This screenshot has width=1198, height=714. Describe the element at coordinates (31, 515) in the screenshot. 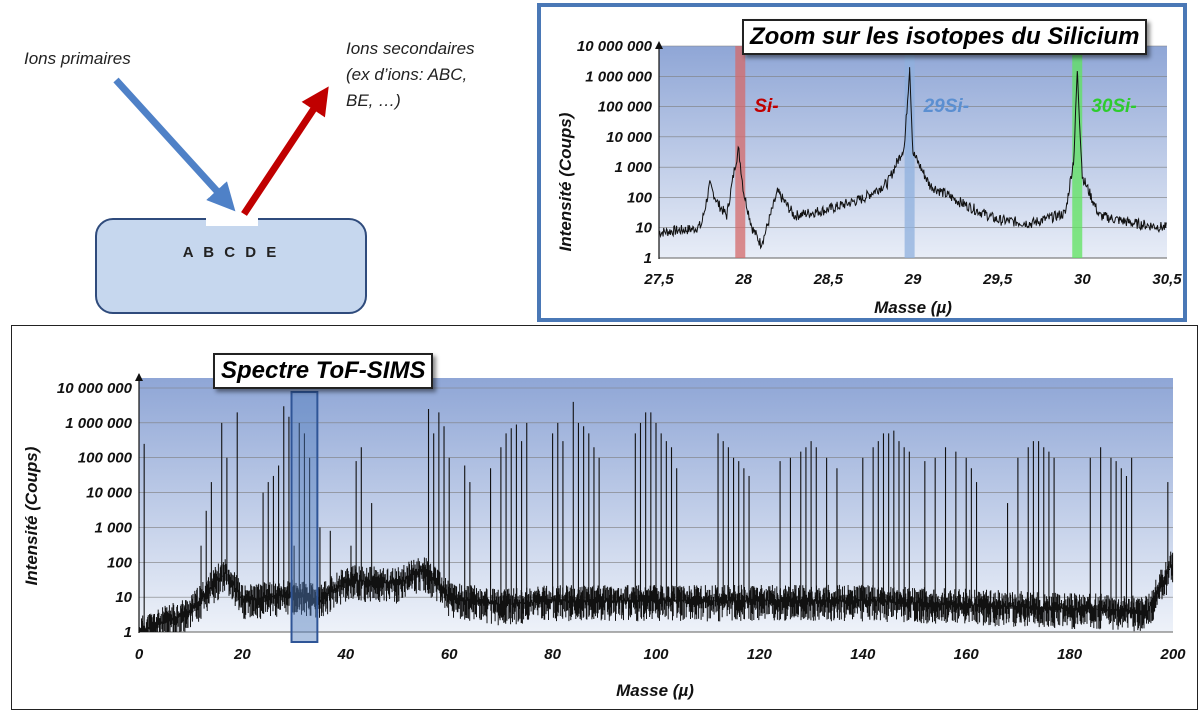

I see `main-ylabel: Intensité (Coups)` at that location.